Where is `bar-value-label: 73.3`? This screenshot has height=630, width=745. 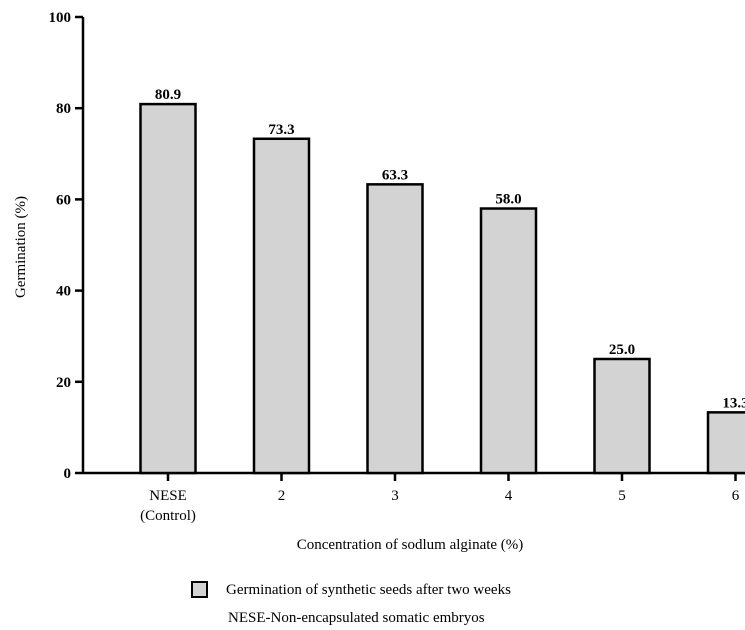
bar-value-label: 73.3 is located at coordinates (281, 130).